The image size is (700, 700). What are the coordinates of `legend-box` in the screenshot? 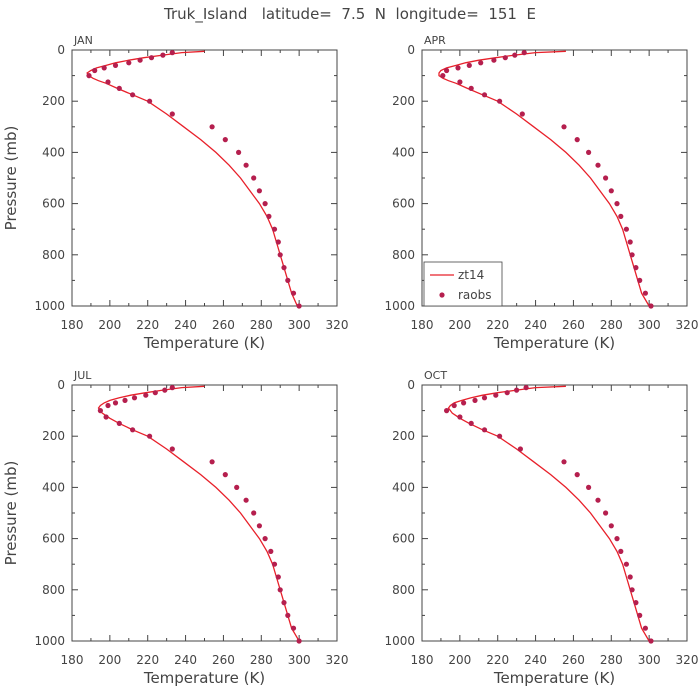 It's located at (463, 284).